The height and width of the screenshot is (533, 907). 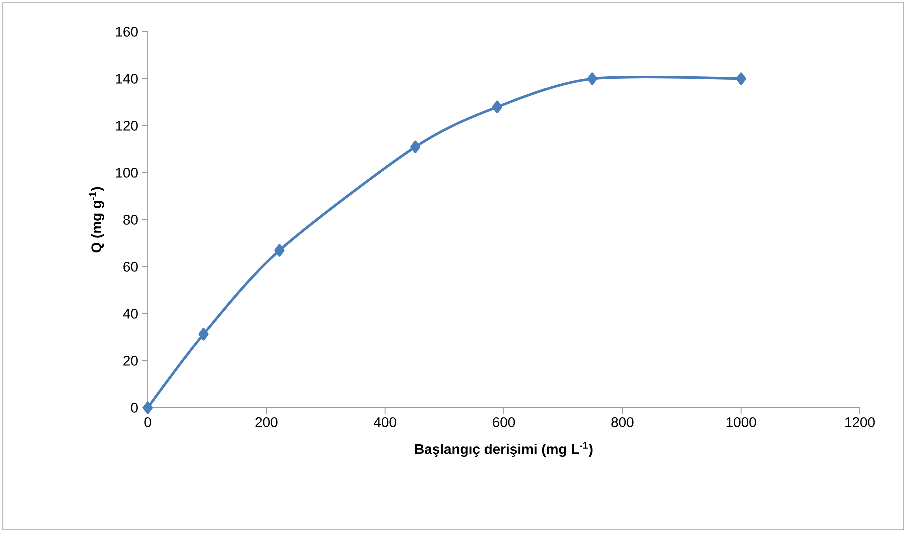 What do you see at coordinates (97, 220) in the screenshot?
I see `y-axis-title: Q (mg g$^{-1}$)` at bounding box center [97, 220].